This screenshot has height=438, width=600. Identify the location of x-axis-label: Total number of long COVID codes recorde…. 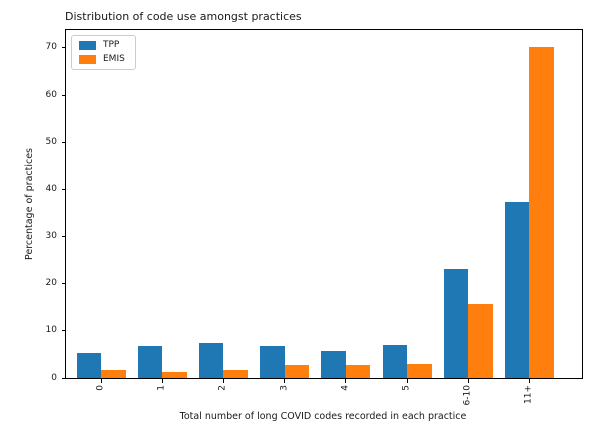
(323, 416).